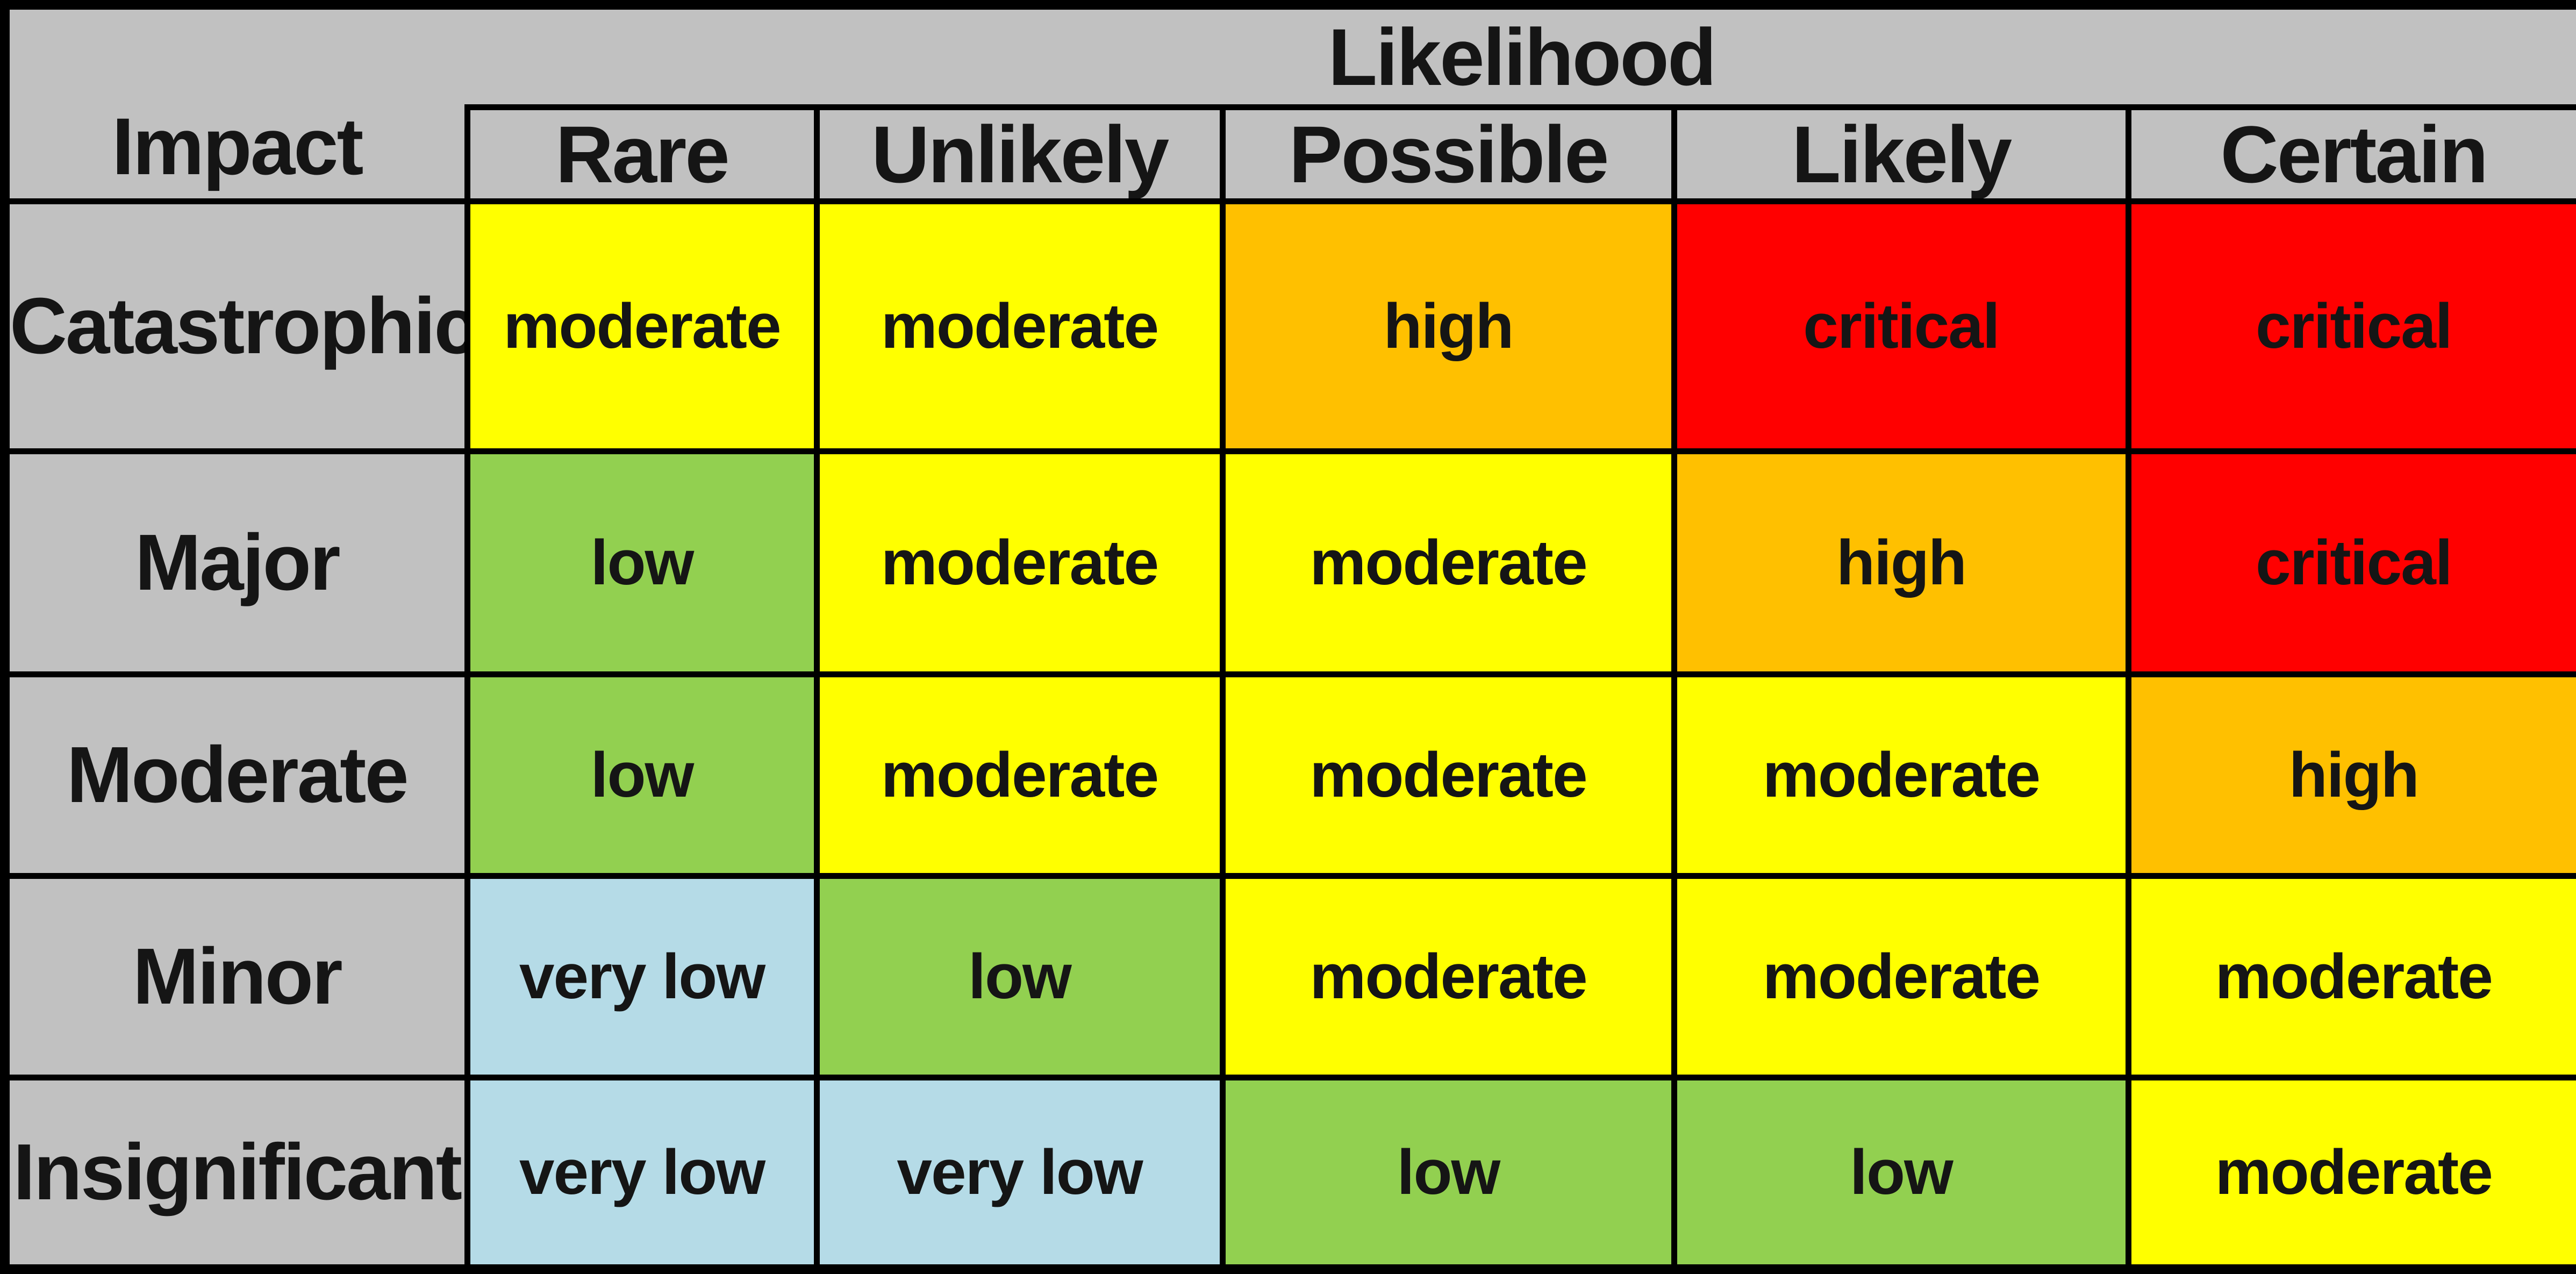  I want to click on risk-cell-major-likely: high, so click(1901, 563).